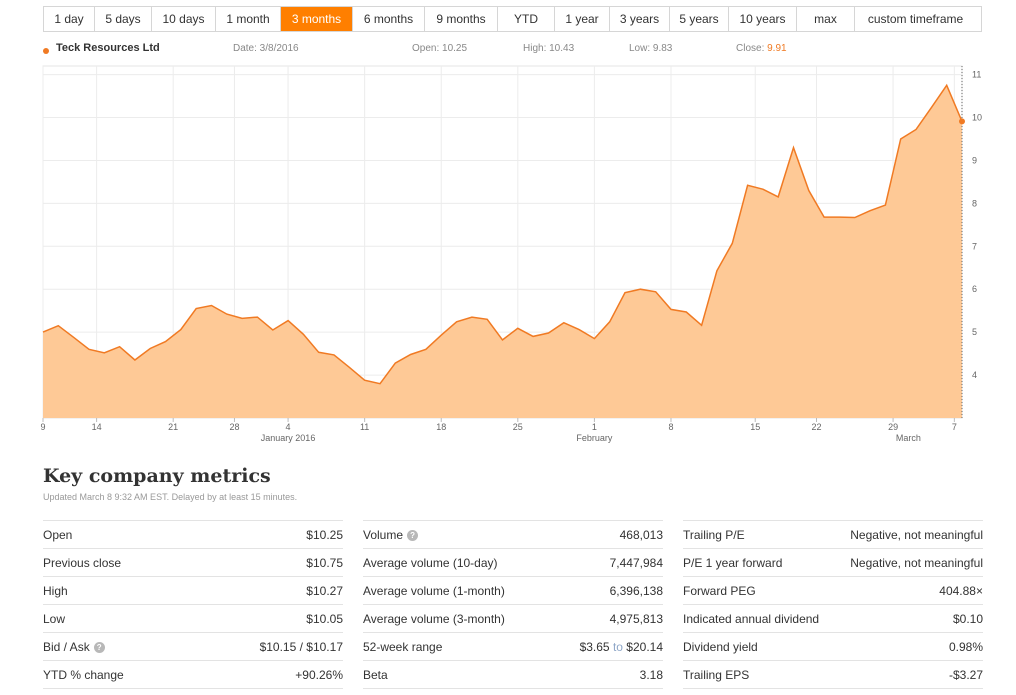  Describe the element at coordinates (513, 619) in the screenshot. I see `metric-row-average-volume-3-month: Average volume (3-month) 4,975,813` at that location.